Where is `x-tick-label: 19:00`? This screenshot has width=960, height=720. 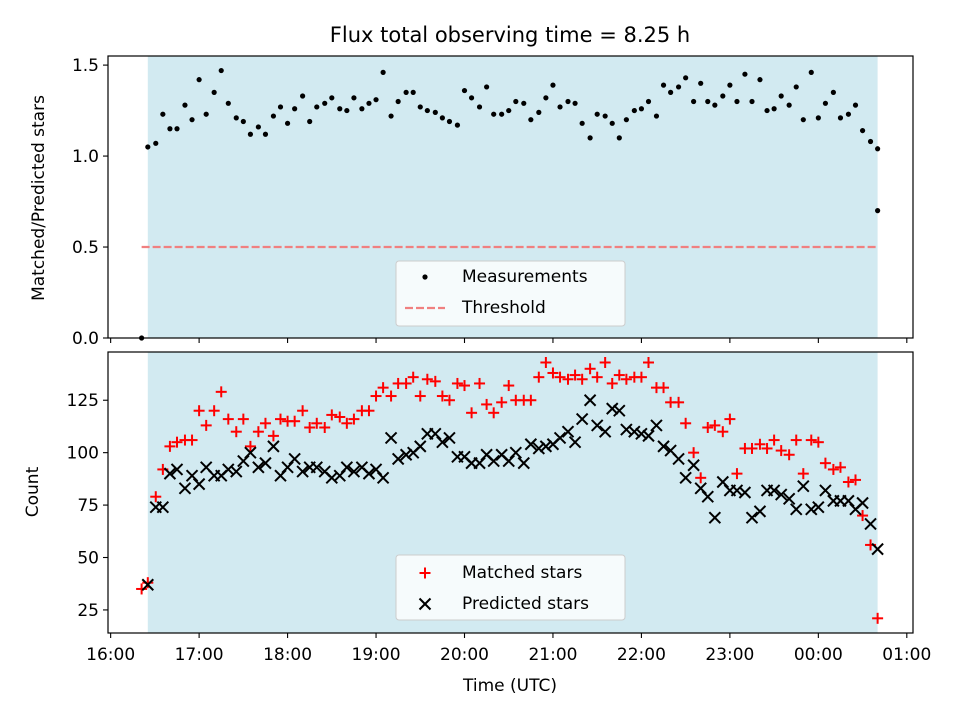
x-tick-label: 19:00 is located at coordinates (376, 655).